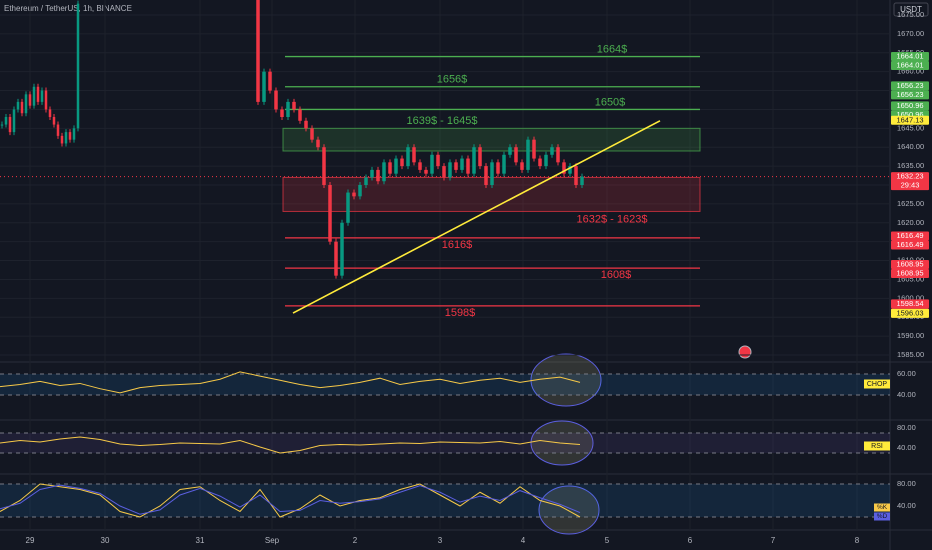 This screenshot has width=932, height=550. What do you see at coordinates (30, 540) in the screenshot?
I see `date-label: 29` at bounding box center [30, 540].